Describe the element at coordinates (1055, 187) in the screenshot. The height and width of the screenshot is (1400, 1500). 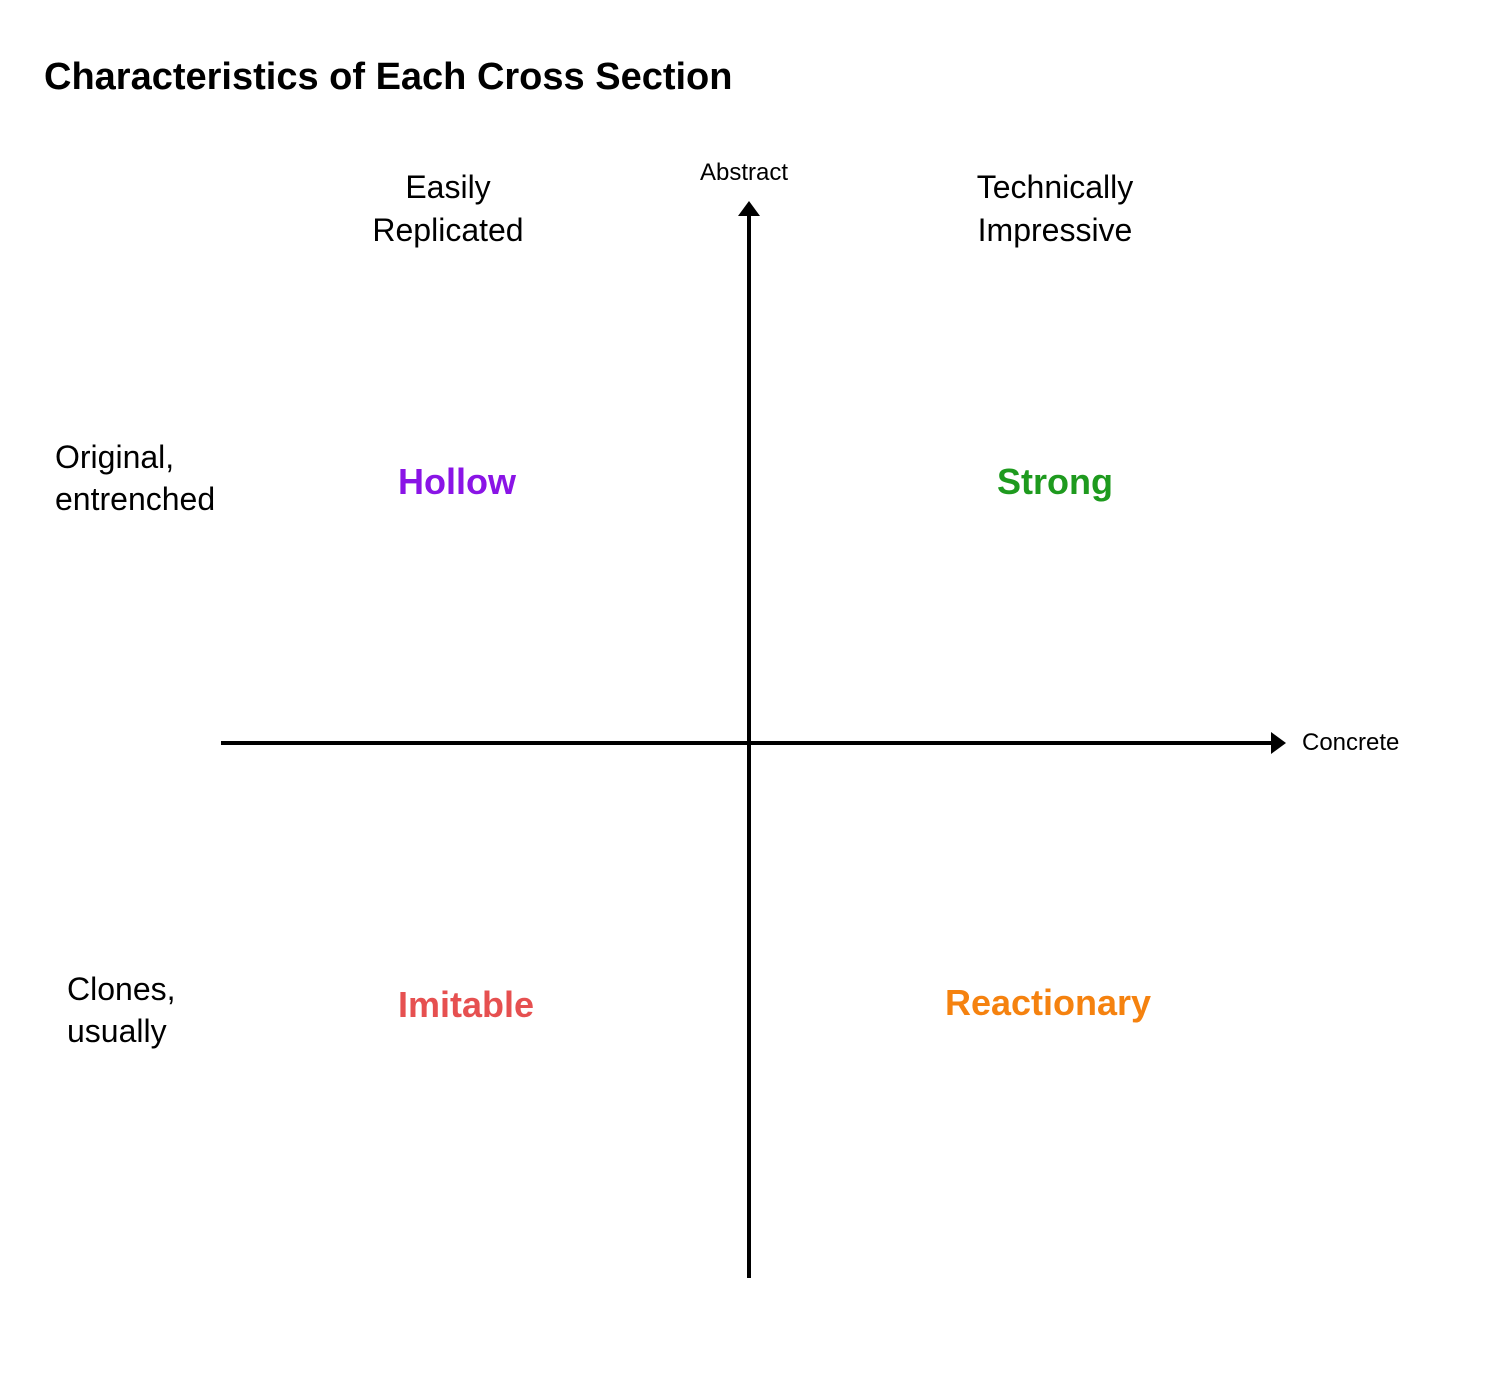
I see `column-label-line: Technically` at that location.